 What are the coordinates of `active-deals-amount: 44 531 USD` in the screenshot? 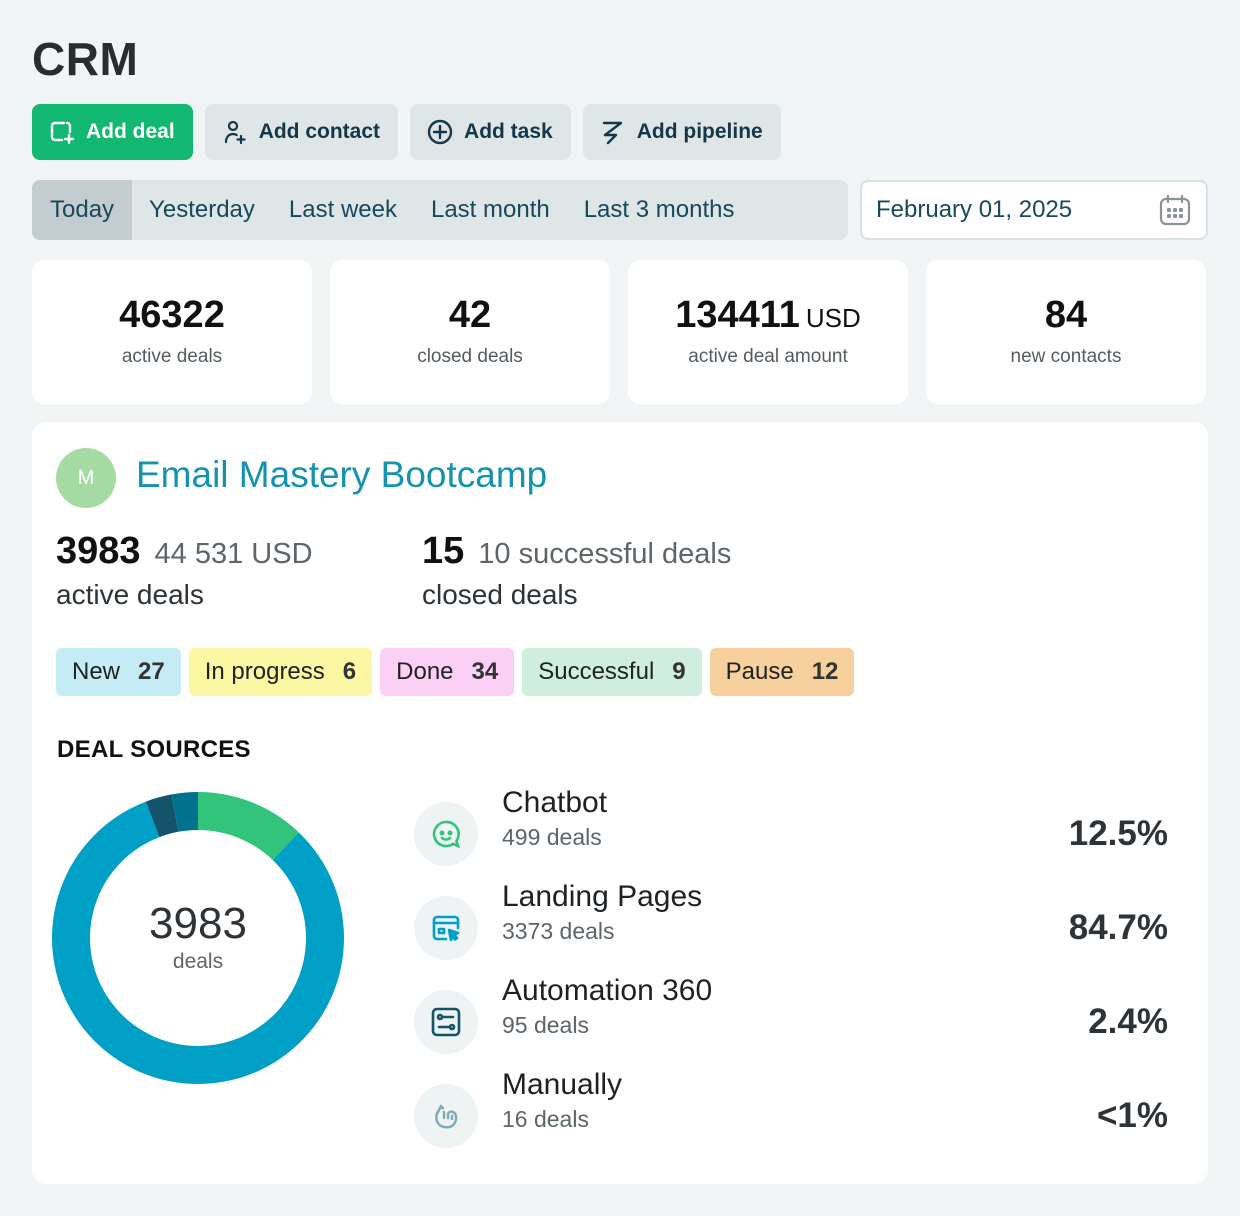 It's located at (233, 554).